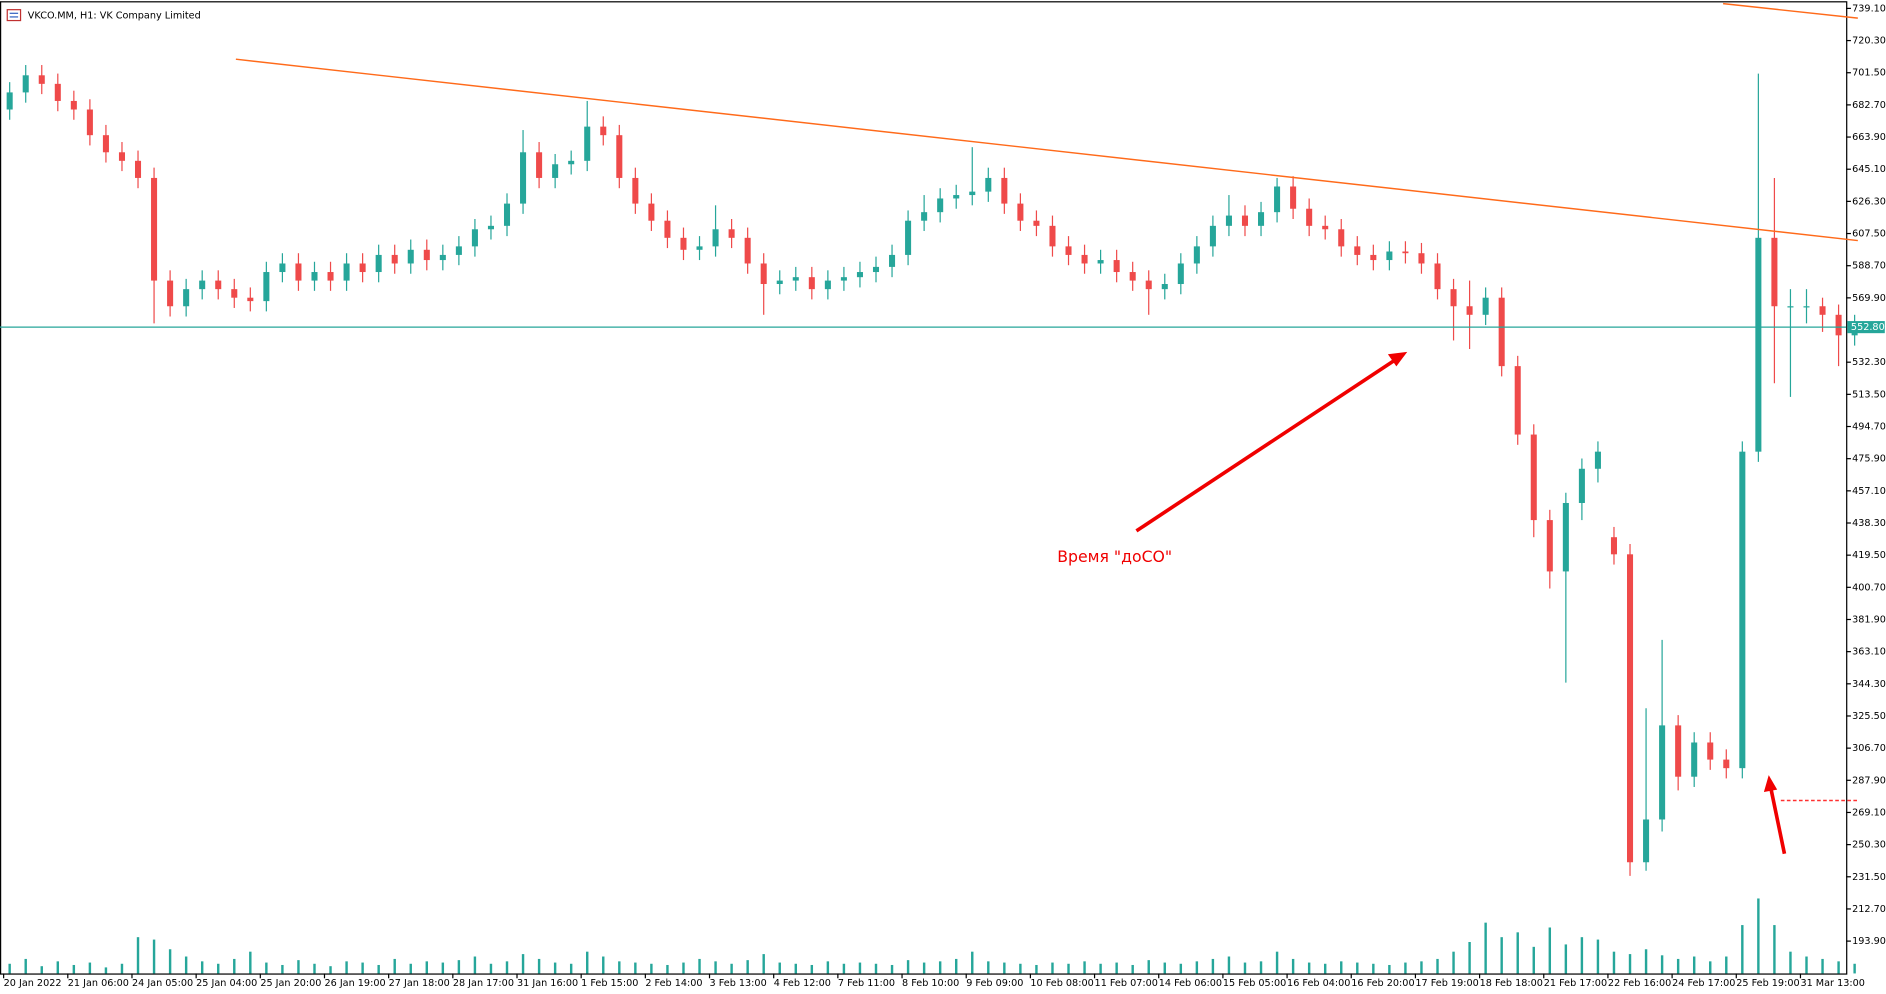 The height and width of the screenshot is (994, 1886). What do you see at coordinates (354, 983) in the screenshot?
I see `x-tick-label: 26 Jan 19:00` at bounding box center [354, 983].